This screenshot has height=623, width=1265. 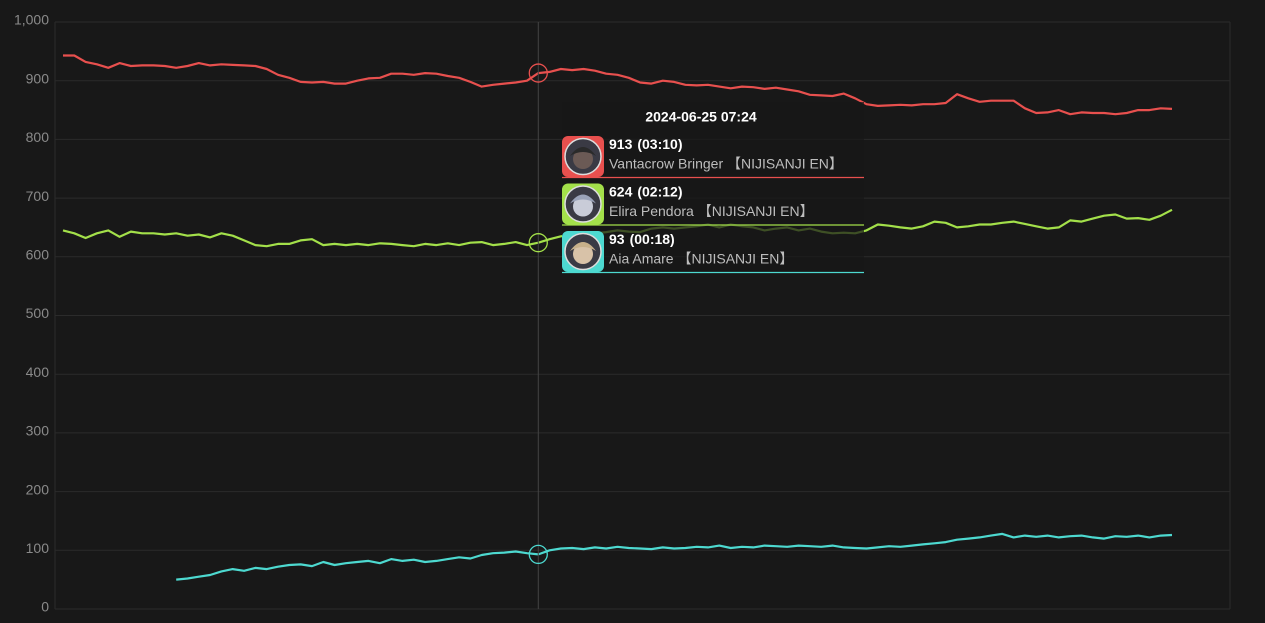 What do you see at coordinates (617, 239) in the screenshot?
I see `tooltip-value-number: 93` at bounding box center [617, 239].